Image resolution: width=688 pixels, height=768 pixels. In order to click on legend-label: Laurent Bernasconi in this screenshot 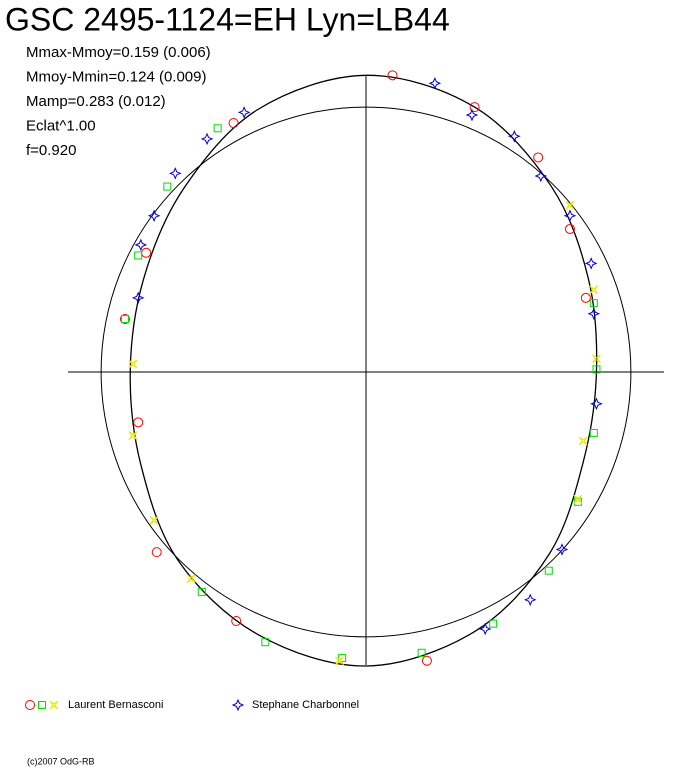, I will do `click(115, 705)`.